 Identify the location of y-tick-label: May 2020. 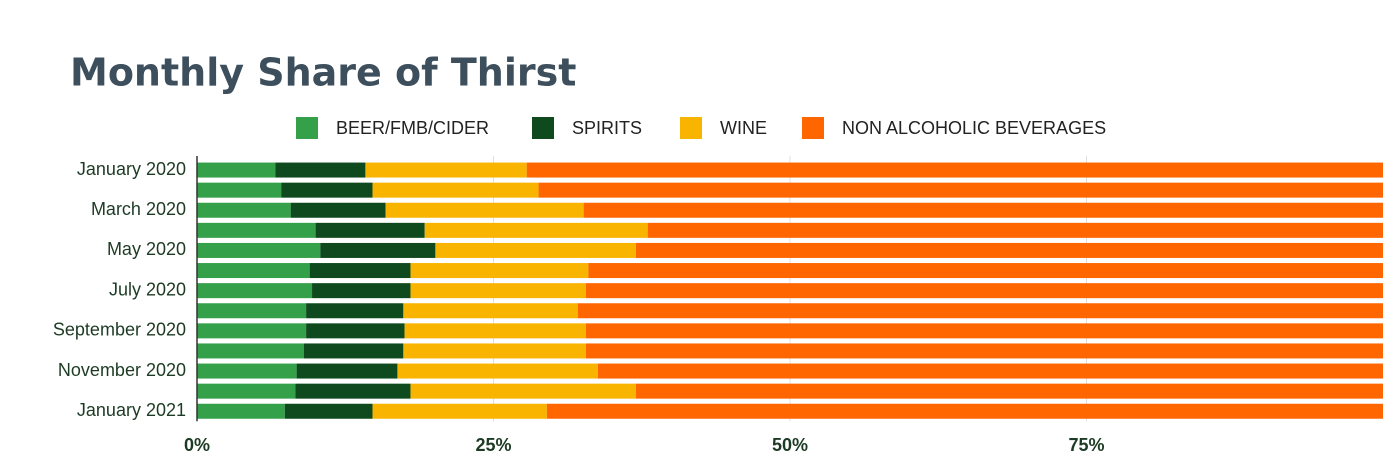
(146, 249).